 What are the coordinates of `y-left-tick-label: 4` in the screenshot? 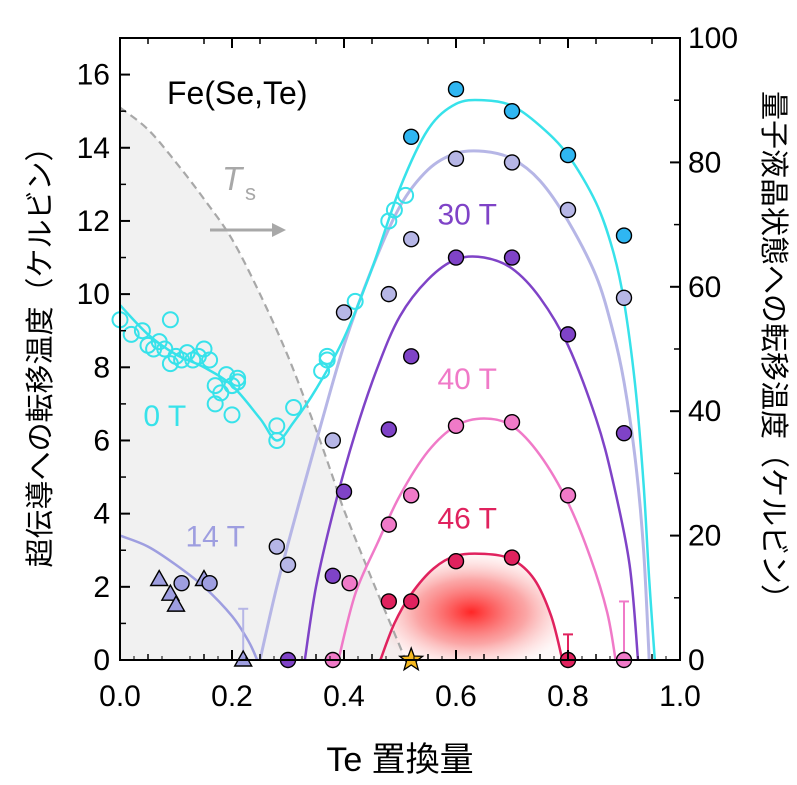 It's located at (101, 514).